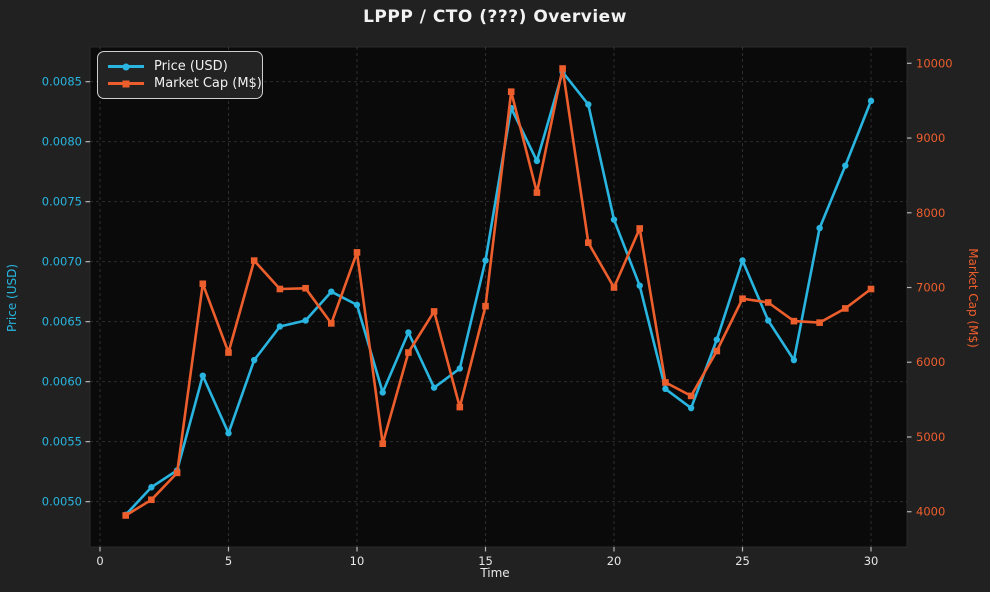 Image resolution: width=990 pixels, height=592 pixels. What do you see at coordinates (62, 442) in the screenshot?
I see `svg-text: 0.0055` at bounding box center [62, 442].